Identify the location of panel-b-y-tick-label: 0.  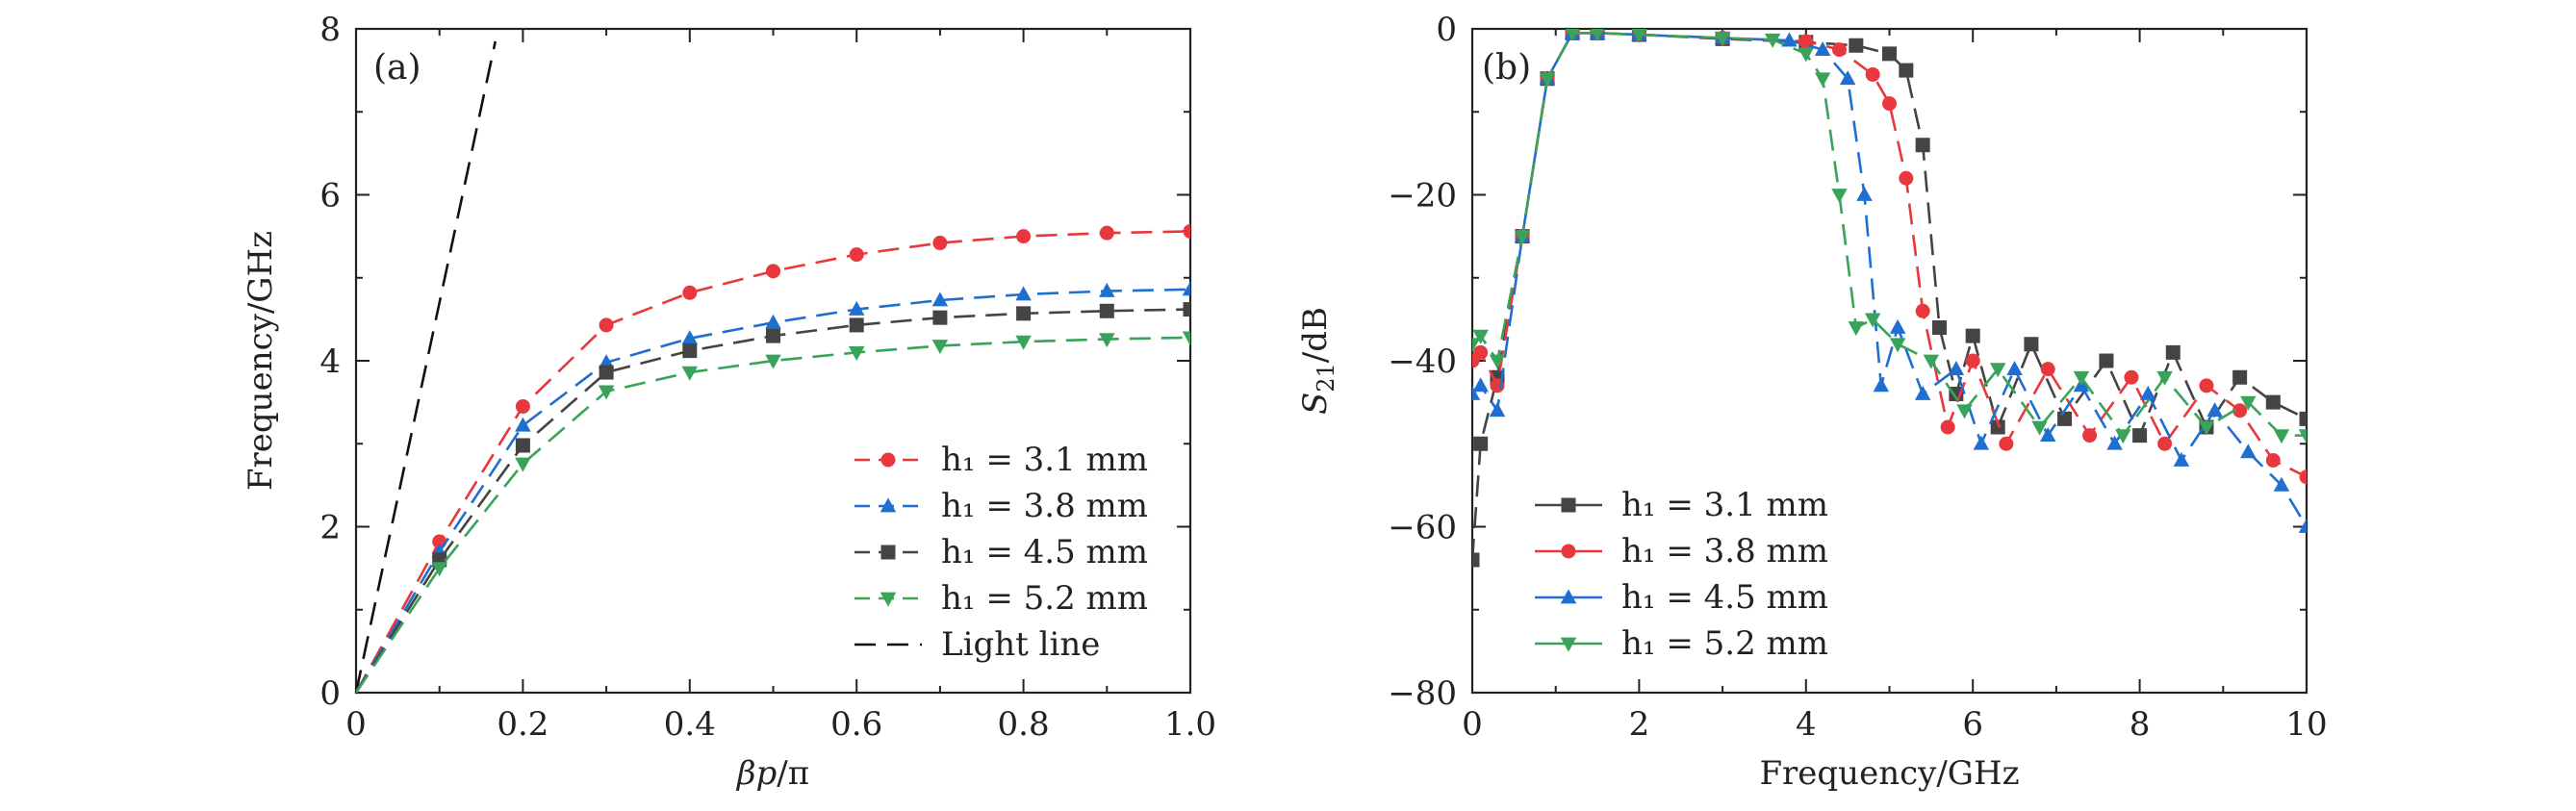
(1446, 30).